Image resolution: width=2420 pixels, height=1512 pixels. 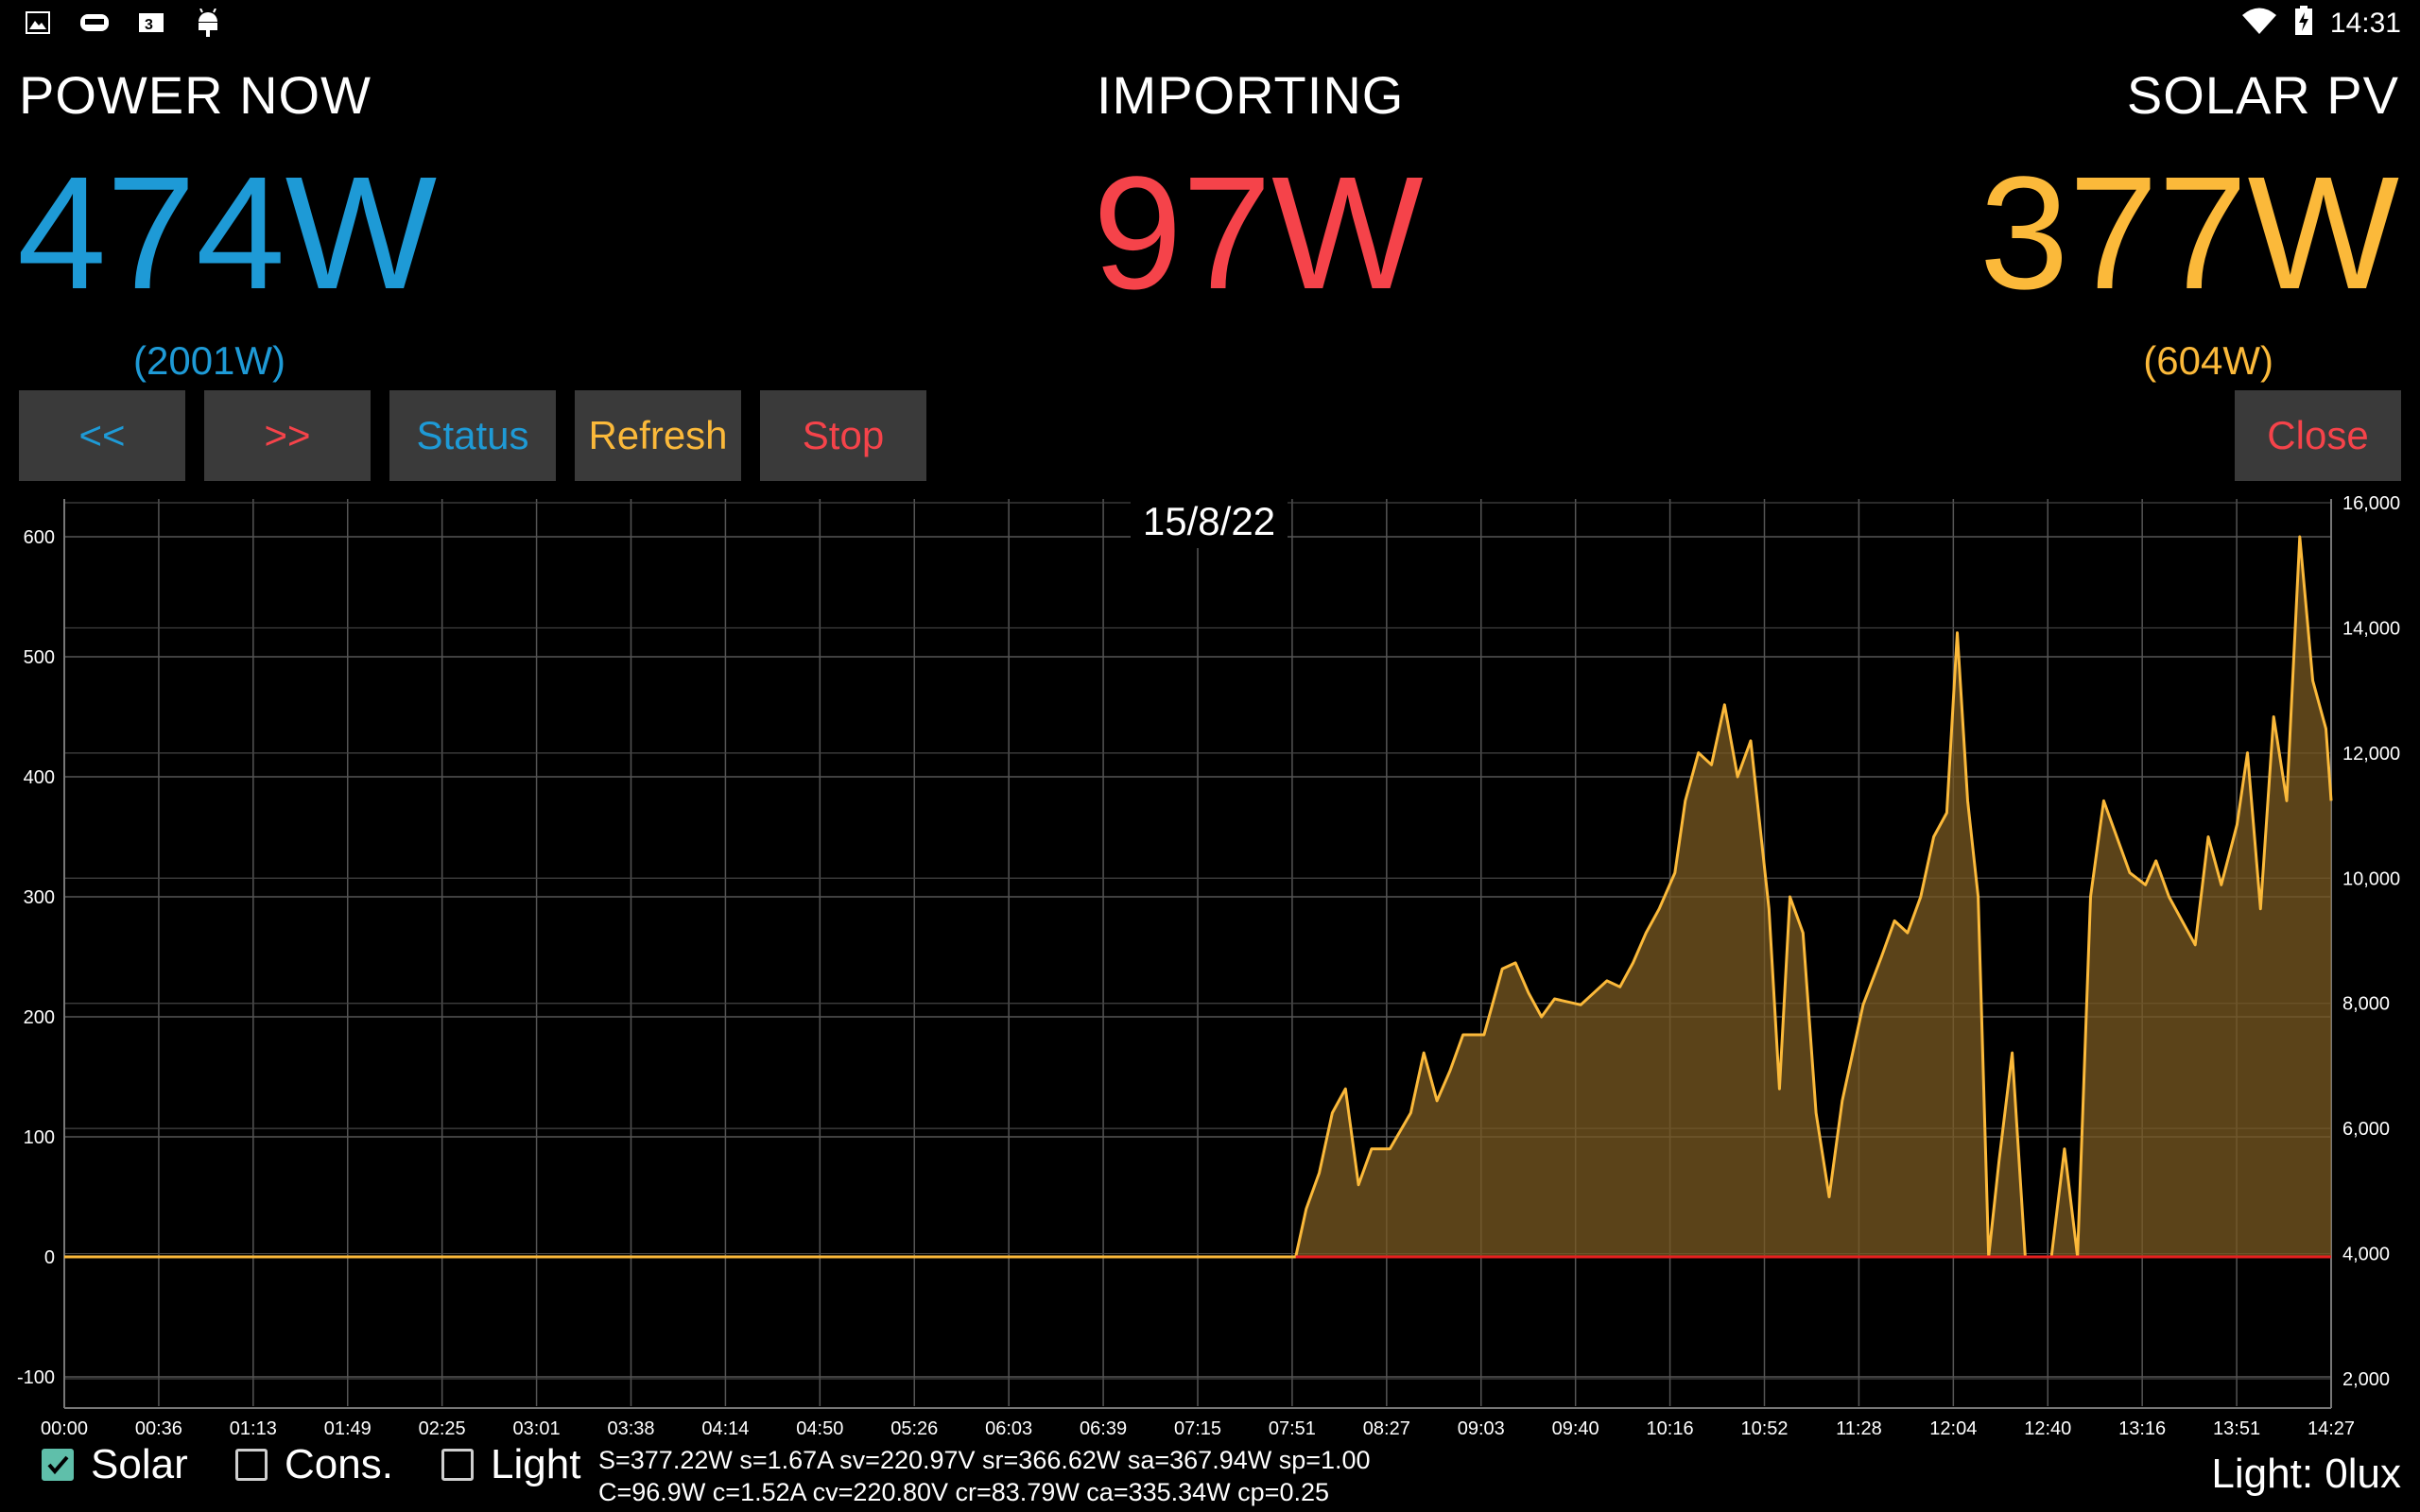 I want to click on right-axis-tick: 14,000, so click(x=2371, y=628).